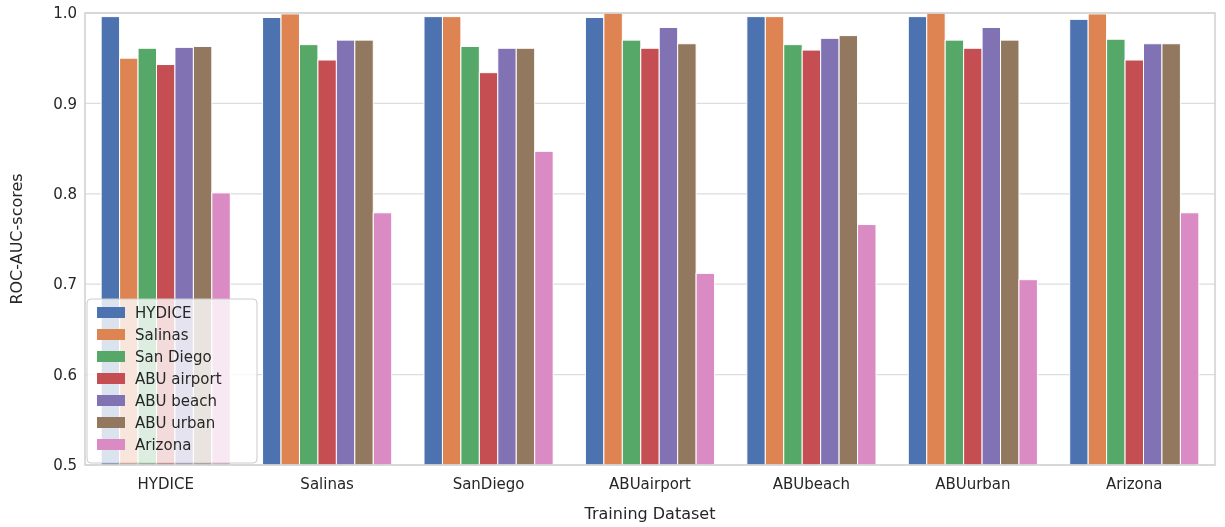  I want to click on legend-label: San Diego, so click(173, 357).